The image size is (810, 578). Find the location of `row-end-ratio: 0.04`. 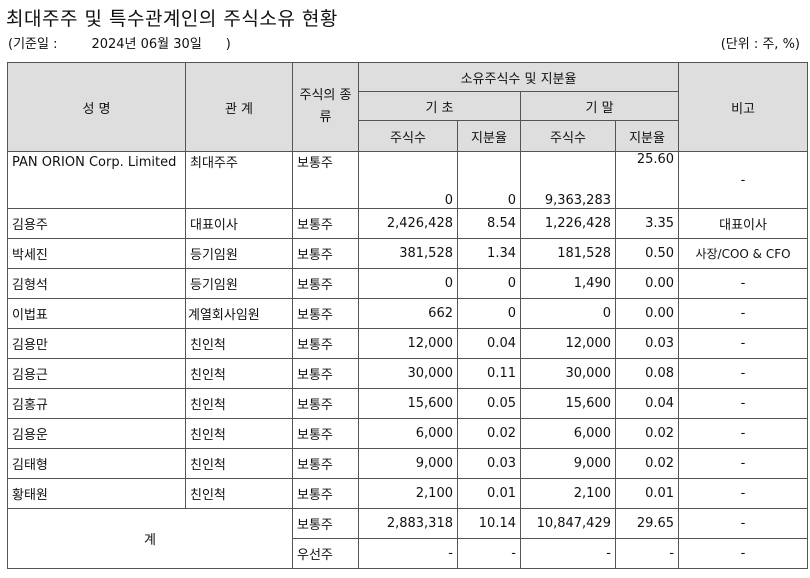

row-end-ratio: 0.04 is located at coordinates (647, 403).